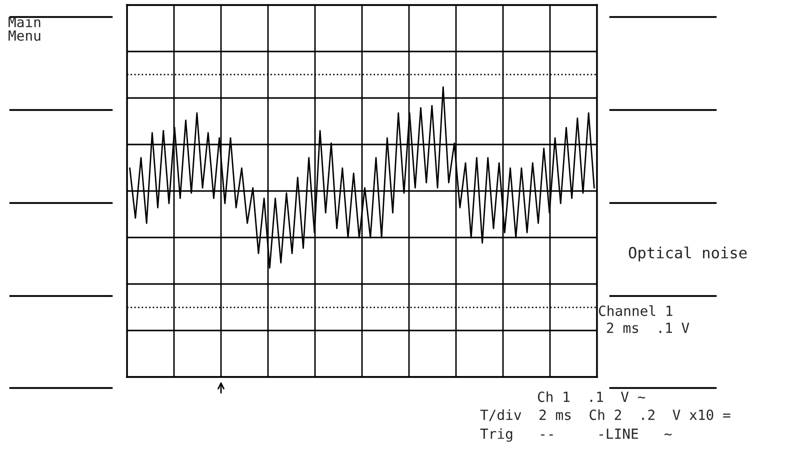 The width and height of the screenshot is (800, 454). Describe the element at coordinates (592, 396) in the screenshot. I see `text: Ch 1 .1 V ~` at that location.